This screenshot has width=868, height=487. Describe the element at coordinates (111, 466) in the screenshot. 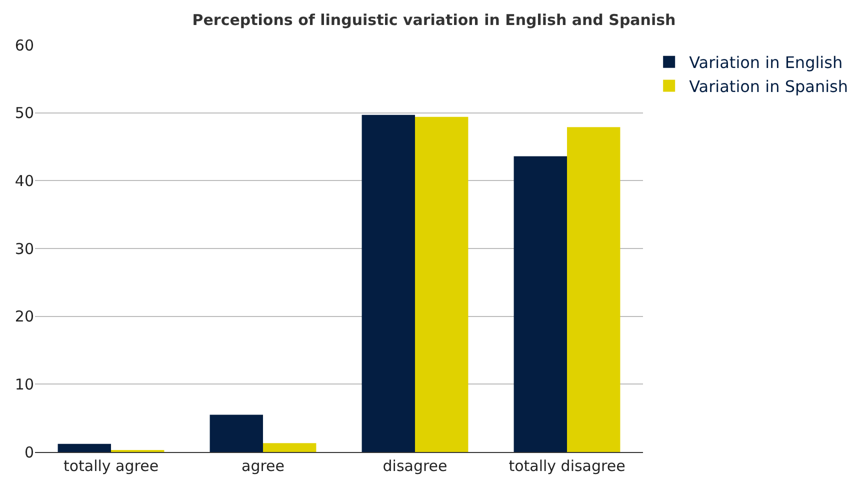

I see `x-tick-label: totally agree` at that location.